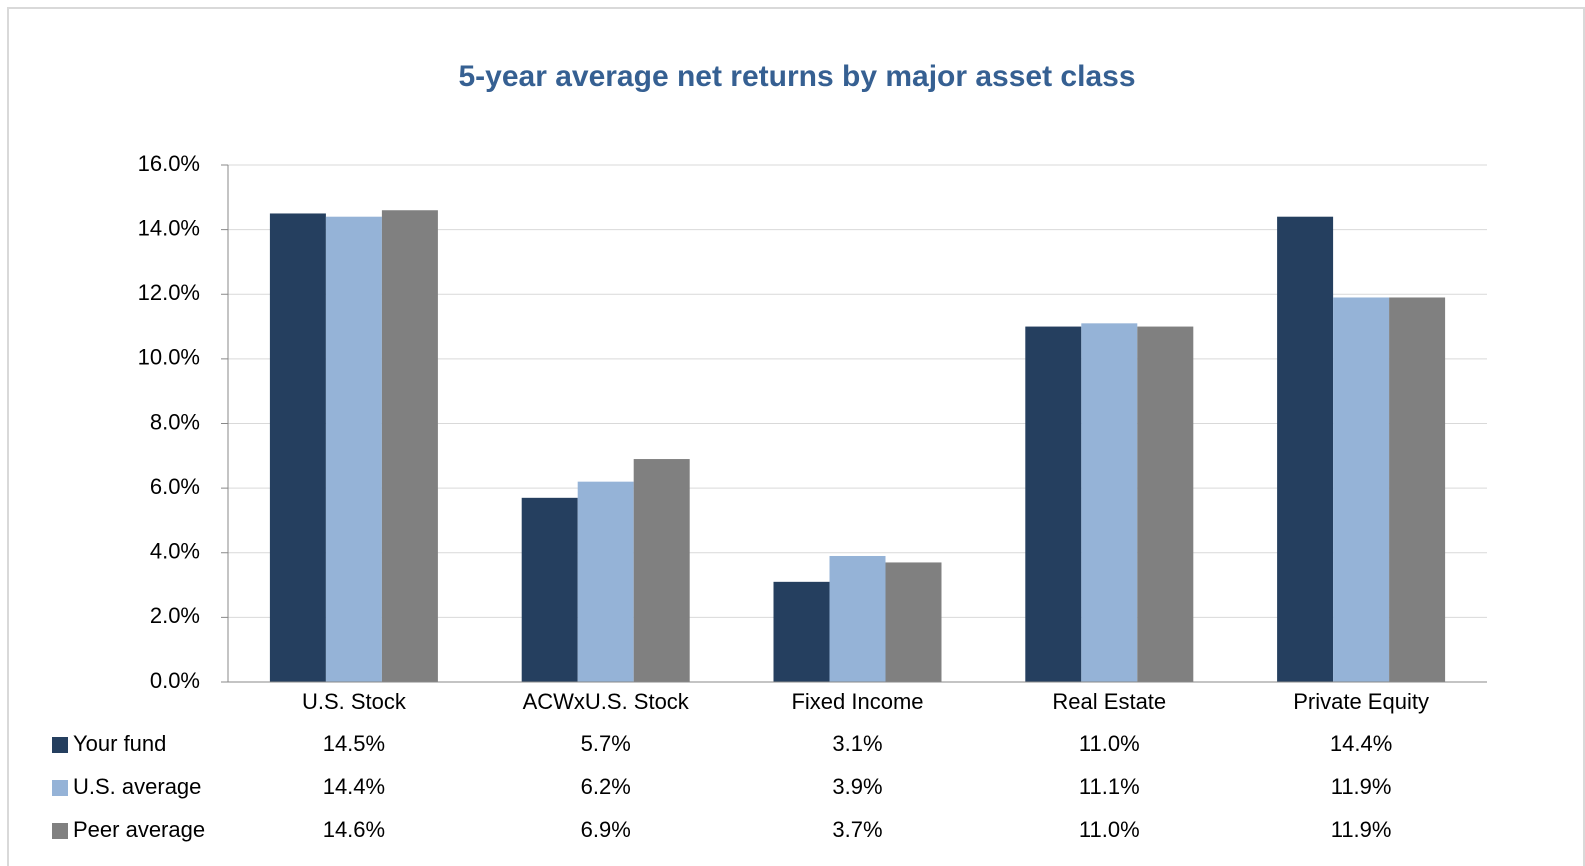 The height and width of the screenshot is (866, 1585). What do you see at coordinates (354, 743) in the screenshot?
I see `table-value: 14.5%` at bounding box center [354, 743].